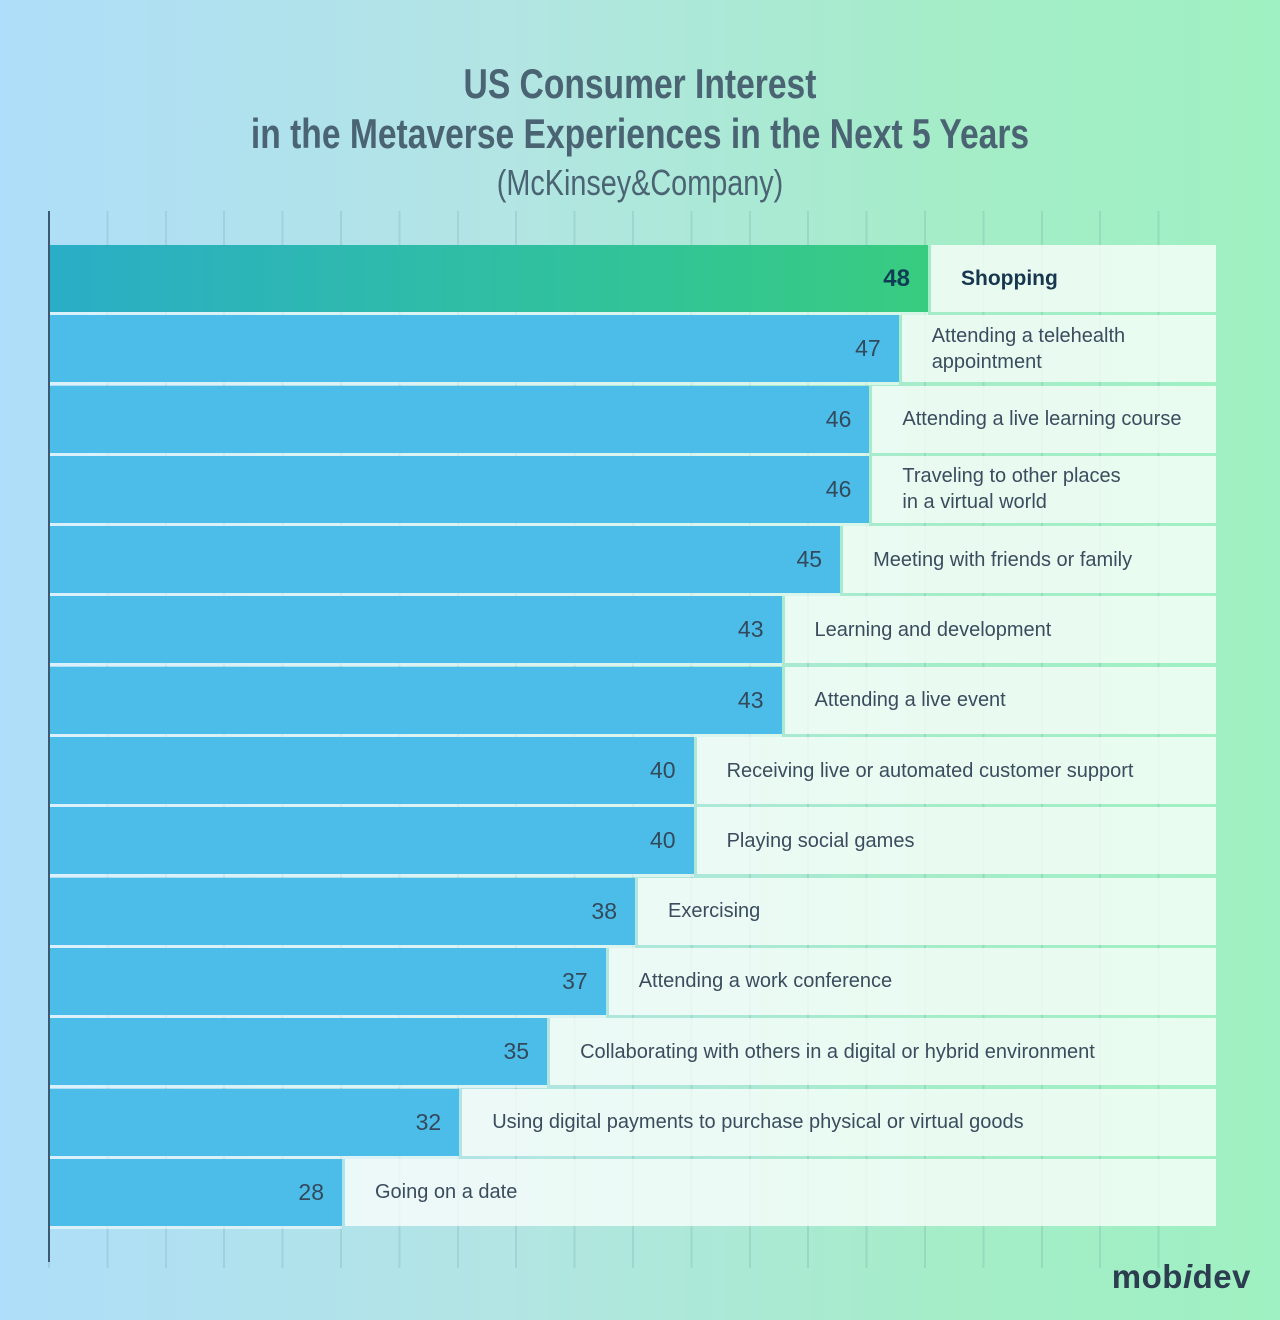 The image size is (1280, 1320). Describe the element at coordinates (516, 1051) in the screenshot. I see `bar-value: 35` at that location.